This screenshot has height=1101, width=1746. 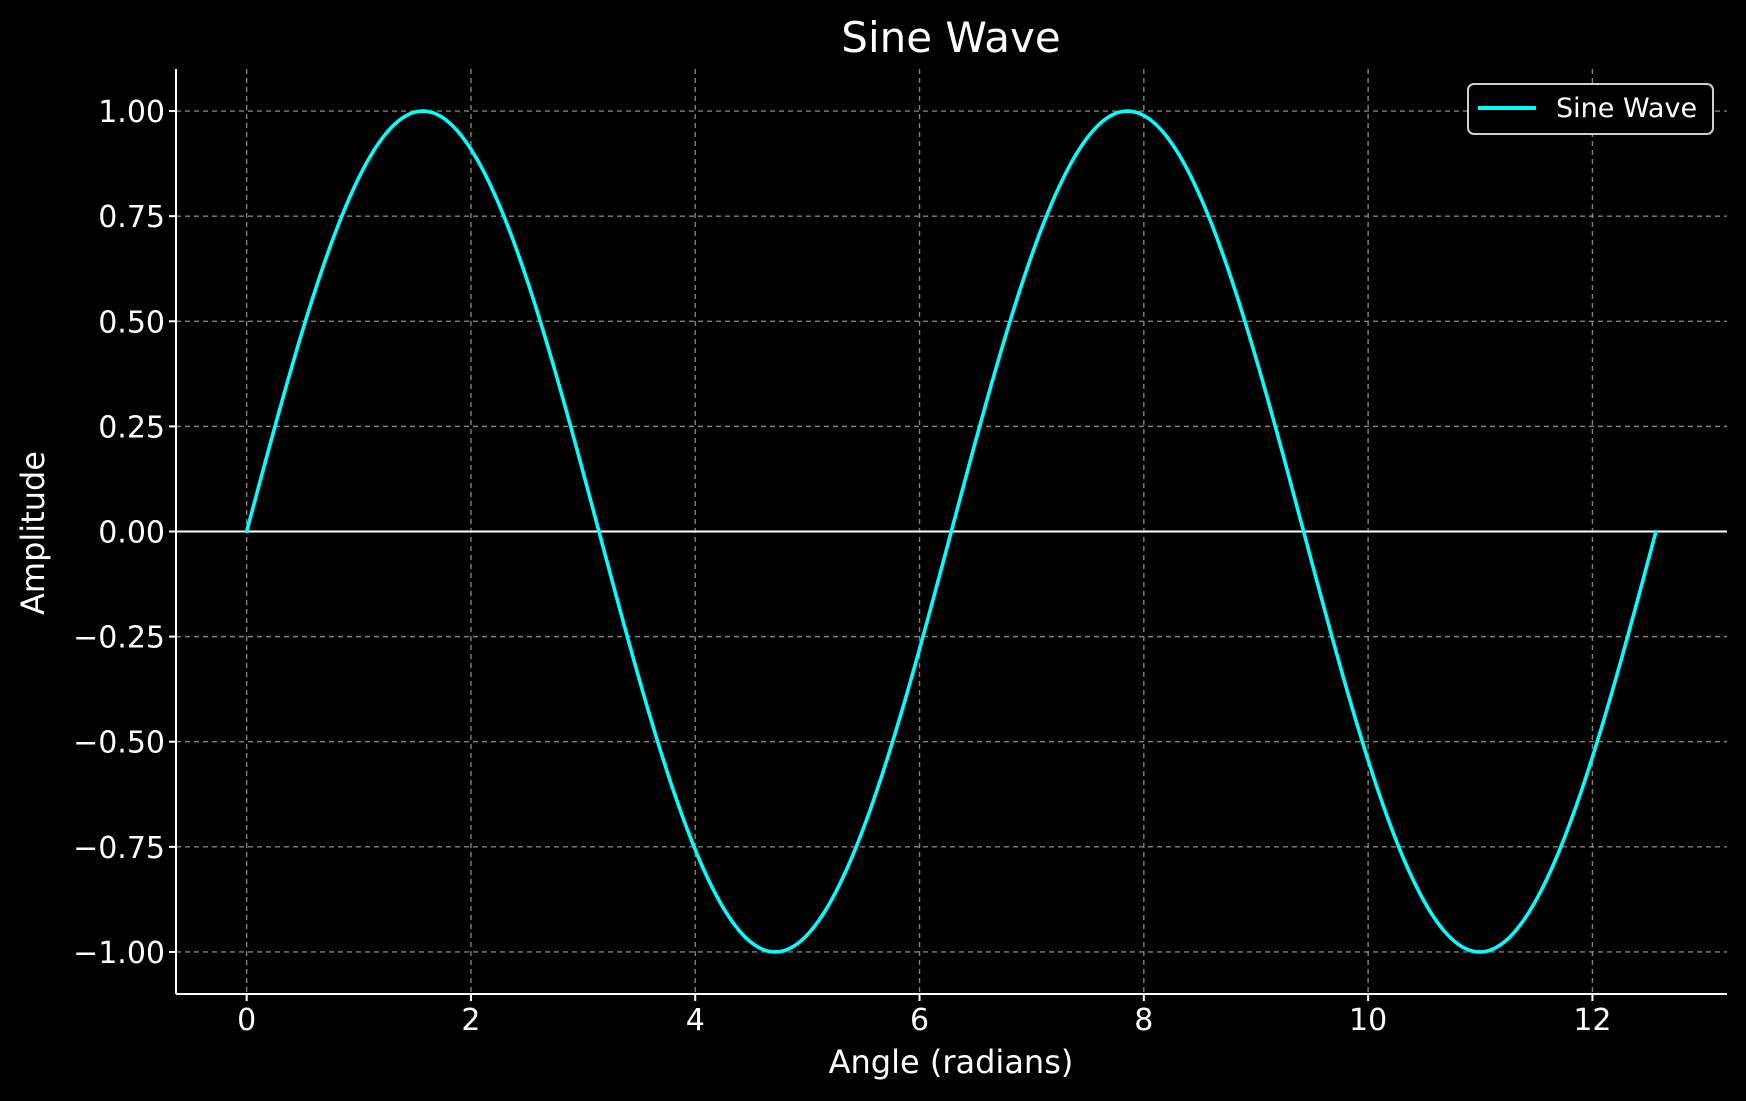 What do you see at coordinates (695, 1020) in the screenshot?
I see `x-tick-label-2: 4` at bounding box center [695, 1020].